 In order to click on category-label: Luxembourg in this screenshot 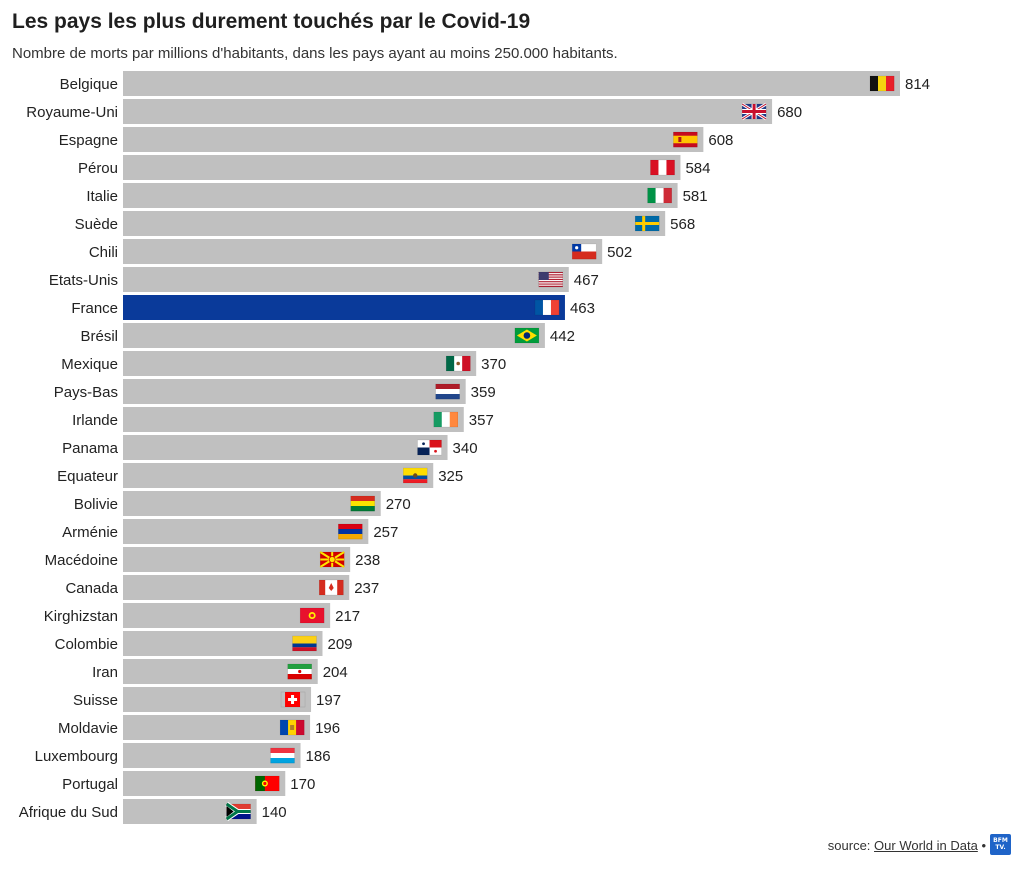, I will do `click(76, 756)`.